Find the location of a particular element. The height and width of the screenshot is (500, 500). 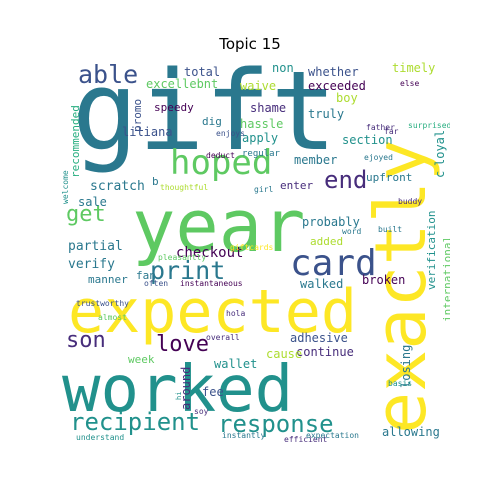

chart-title: Topic 15 is located at coordinates (250, 44).